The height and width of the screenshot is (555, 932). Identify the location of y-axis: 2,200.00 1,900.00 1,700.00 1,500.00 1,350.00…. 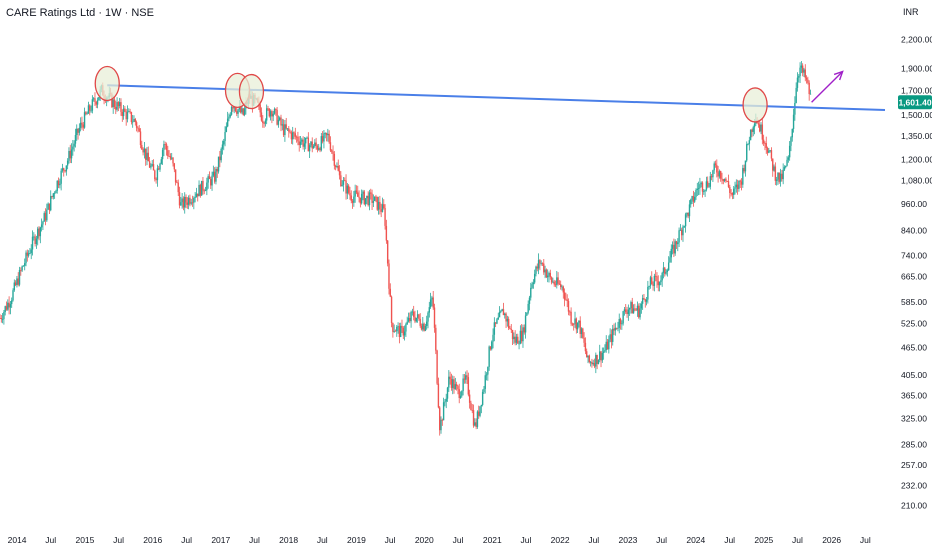
(916, 272).